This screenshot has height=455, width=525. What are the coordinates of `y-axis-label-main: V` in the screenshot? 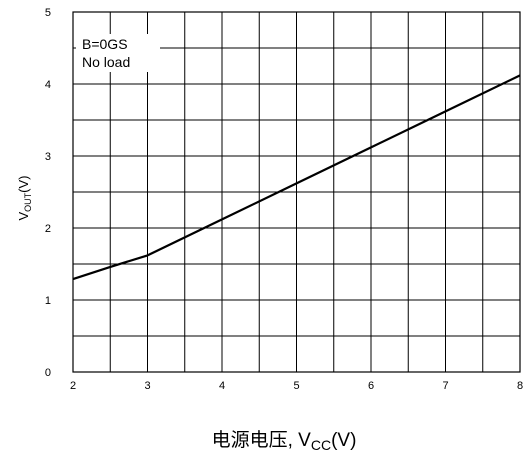 It's located at (23, 216).